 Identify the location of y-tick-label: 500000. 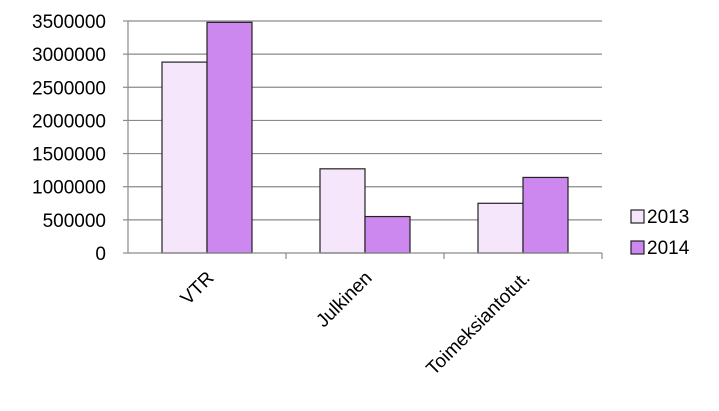
(74, 221).